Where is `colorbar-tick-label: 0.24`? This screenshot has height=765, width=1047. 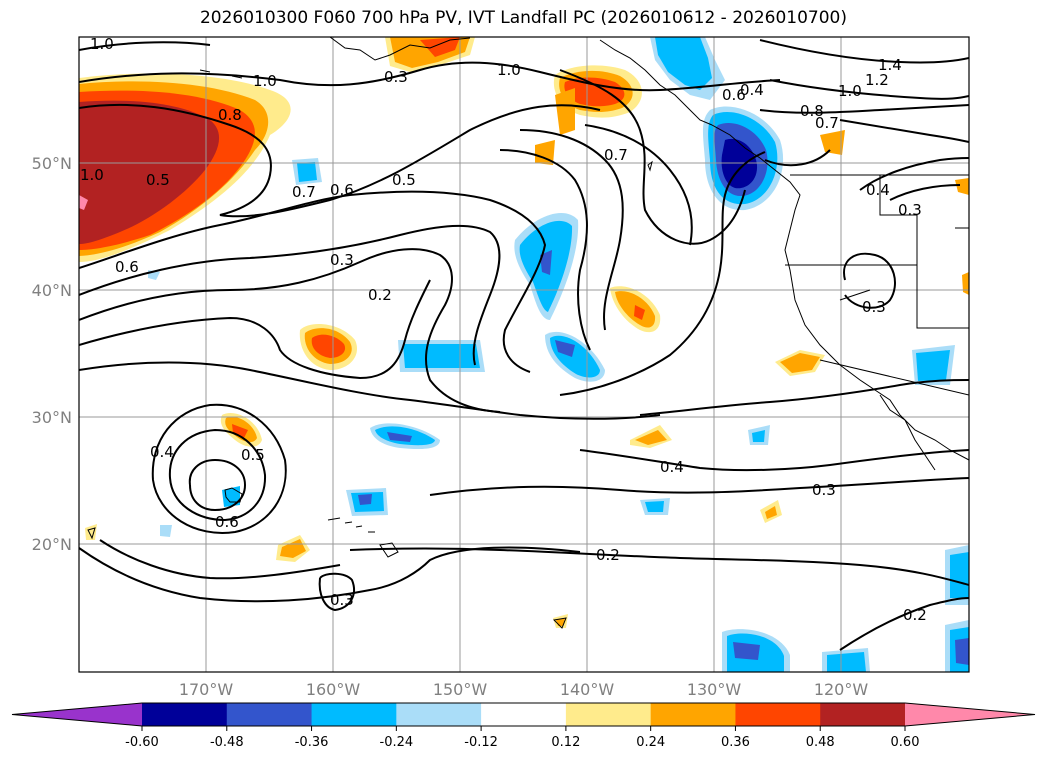 colorbar-tick-label: 0.24 is located at coordinates (650, 742).